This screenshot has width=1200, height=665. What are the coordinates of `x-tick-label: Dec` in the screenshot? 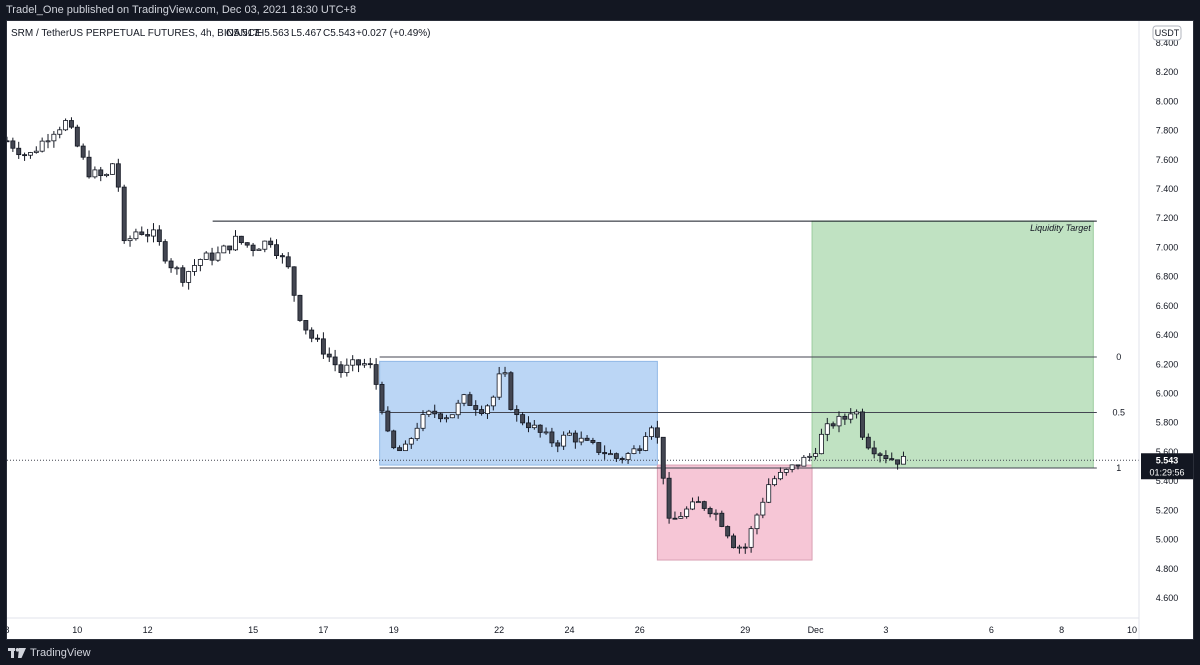 It's located at (816, 630).